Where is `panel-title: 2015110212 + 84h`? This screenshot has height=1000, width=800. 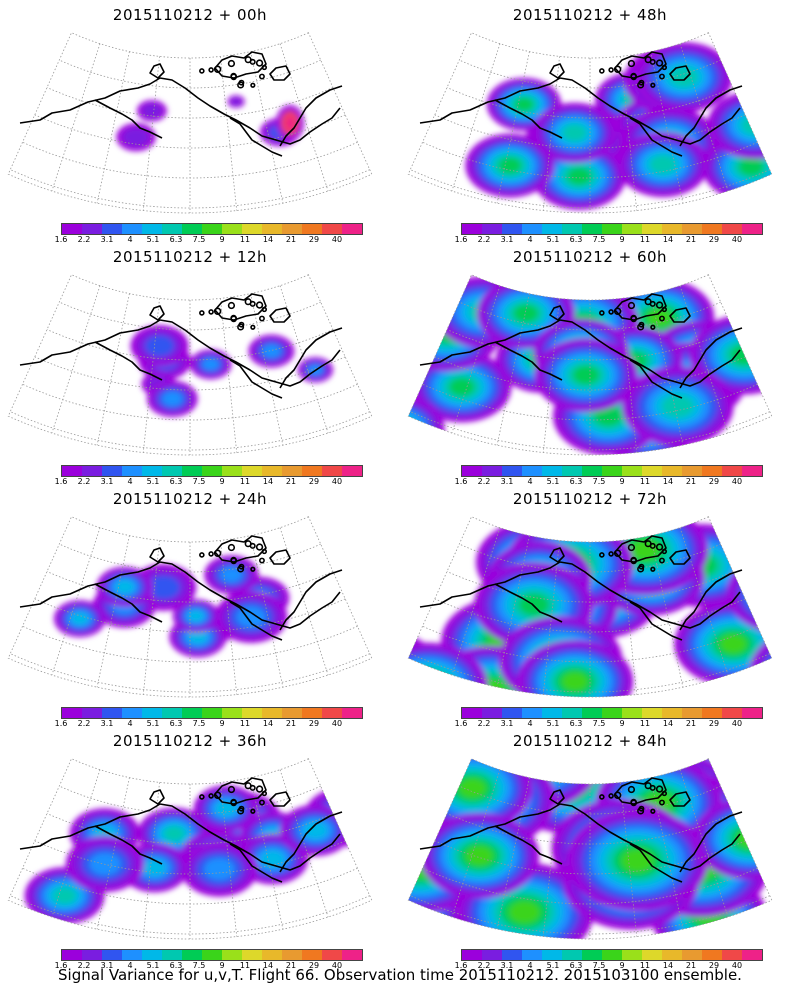
panel-title: 2015110212 + 84h is located at coordinates (590, 741).